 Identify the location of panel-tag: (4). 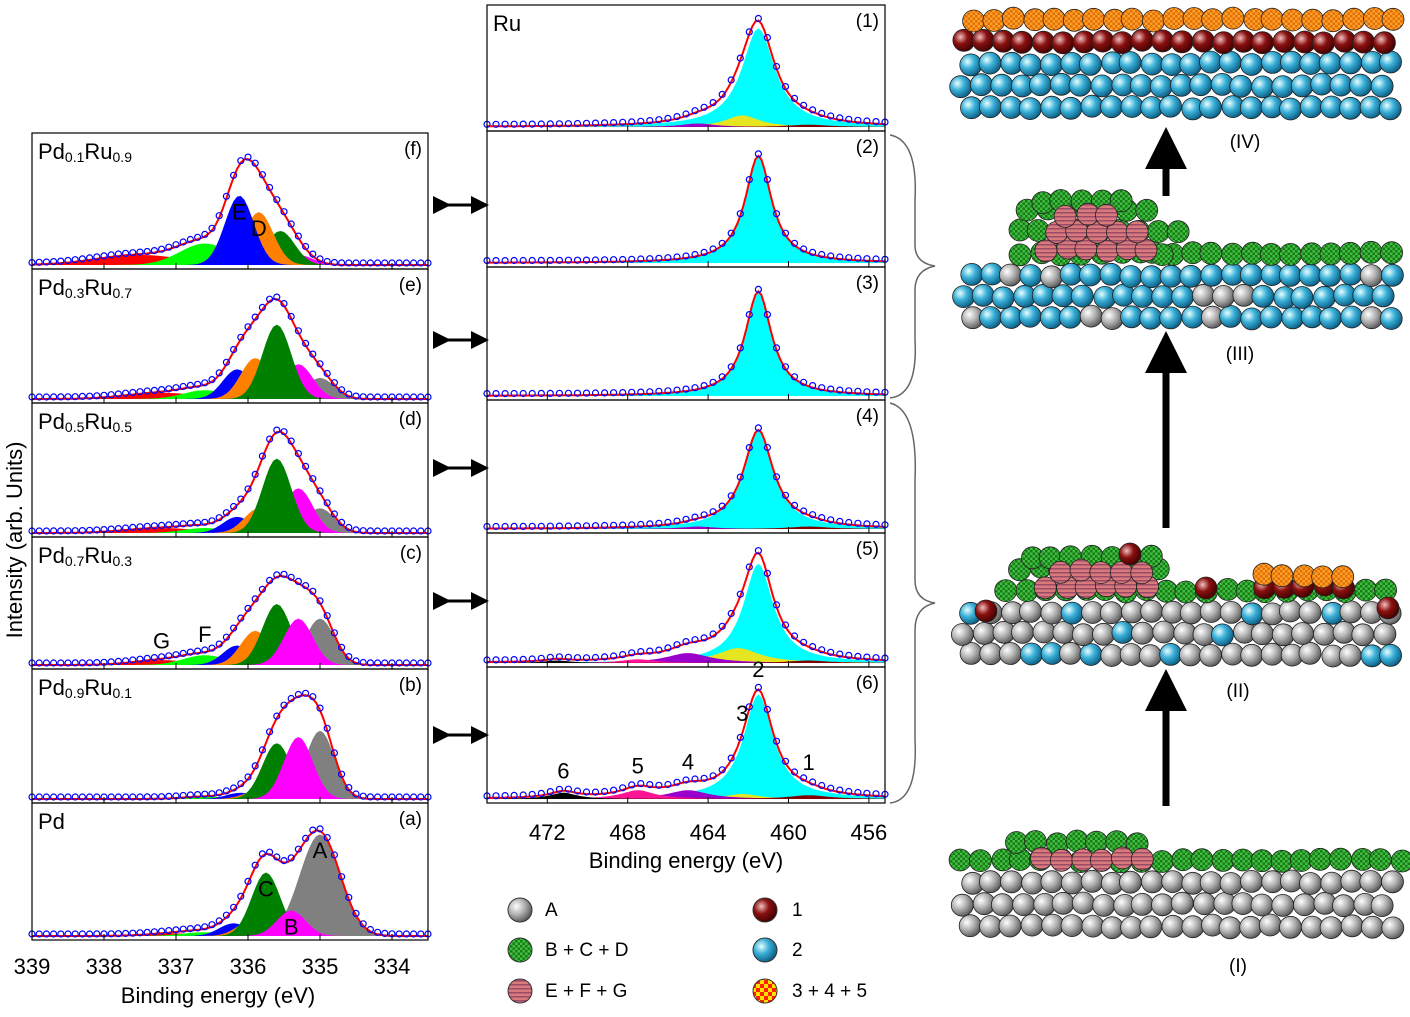
(867, 416).